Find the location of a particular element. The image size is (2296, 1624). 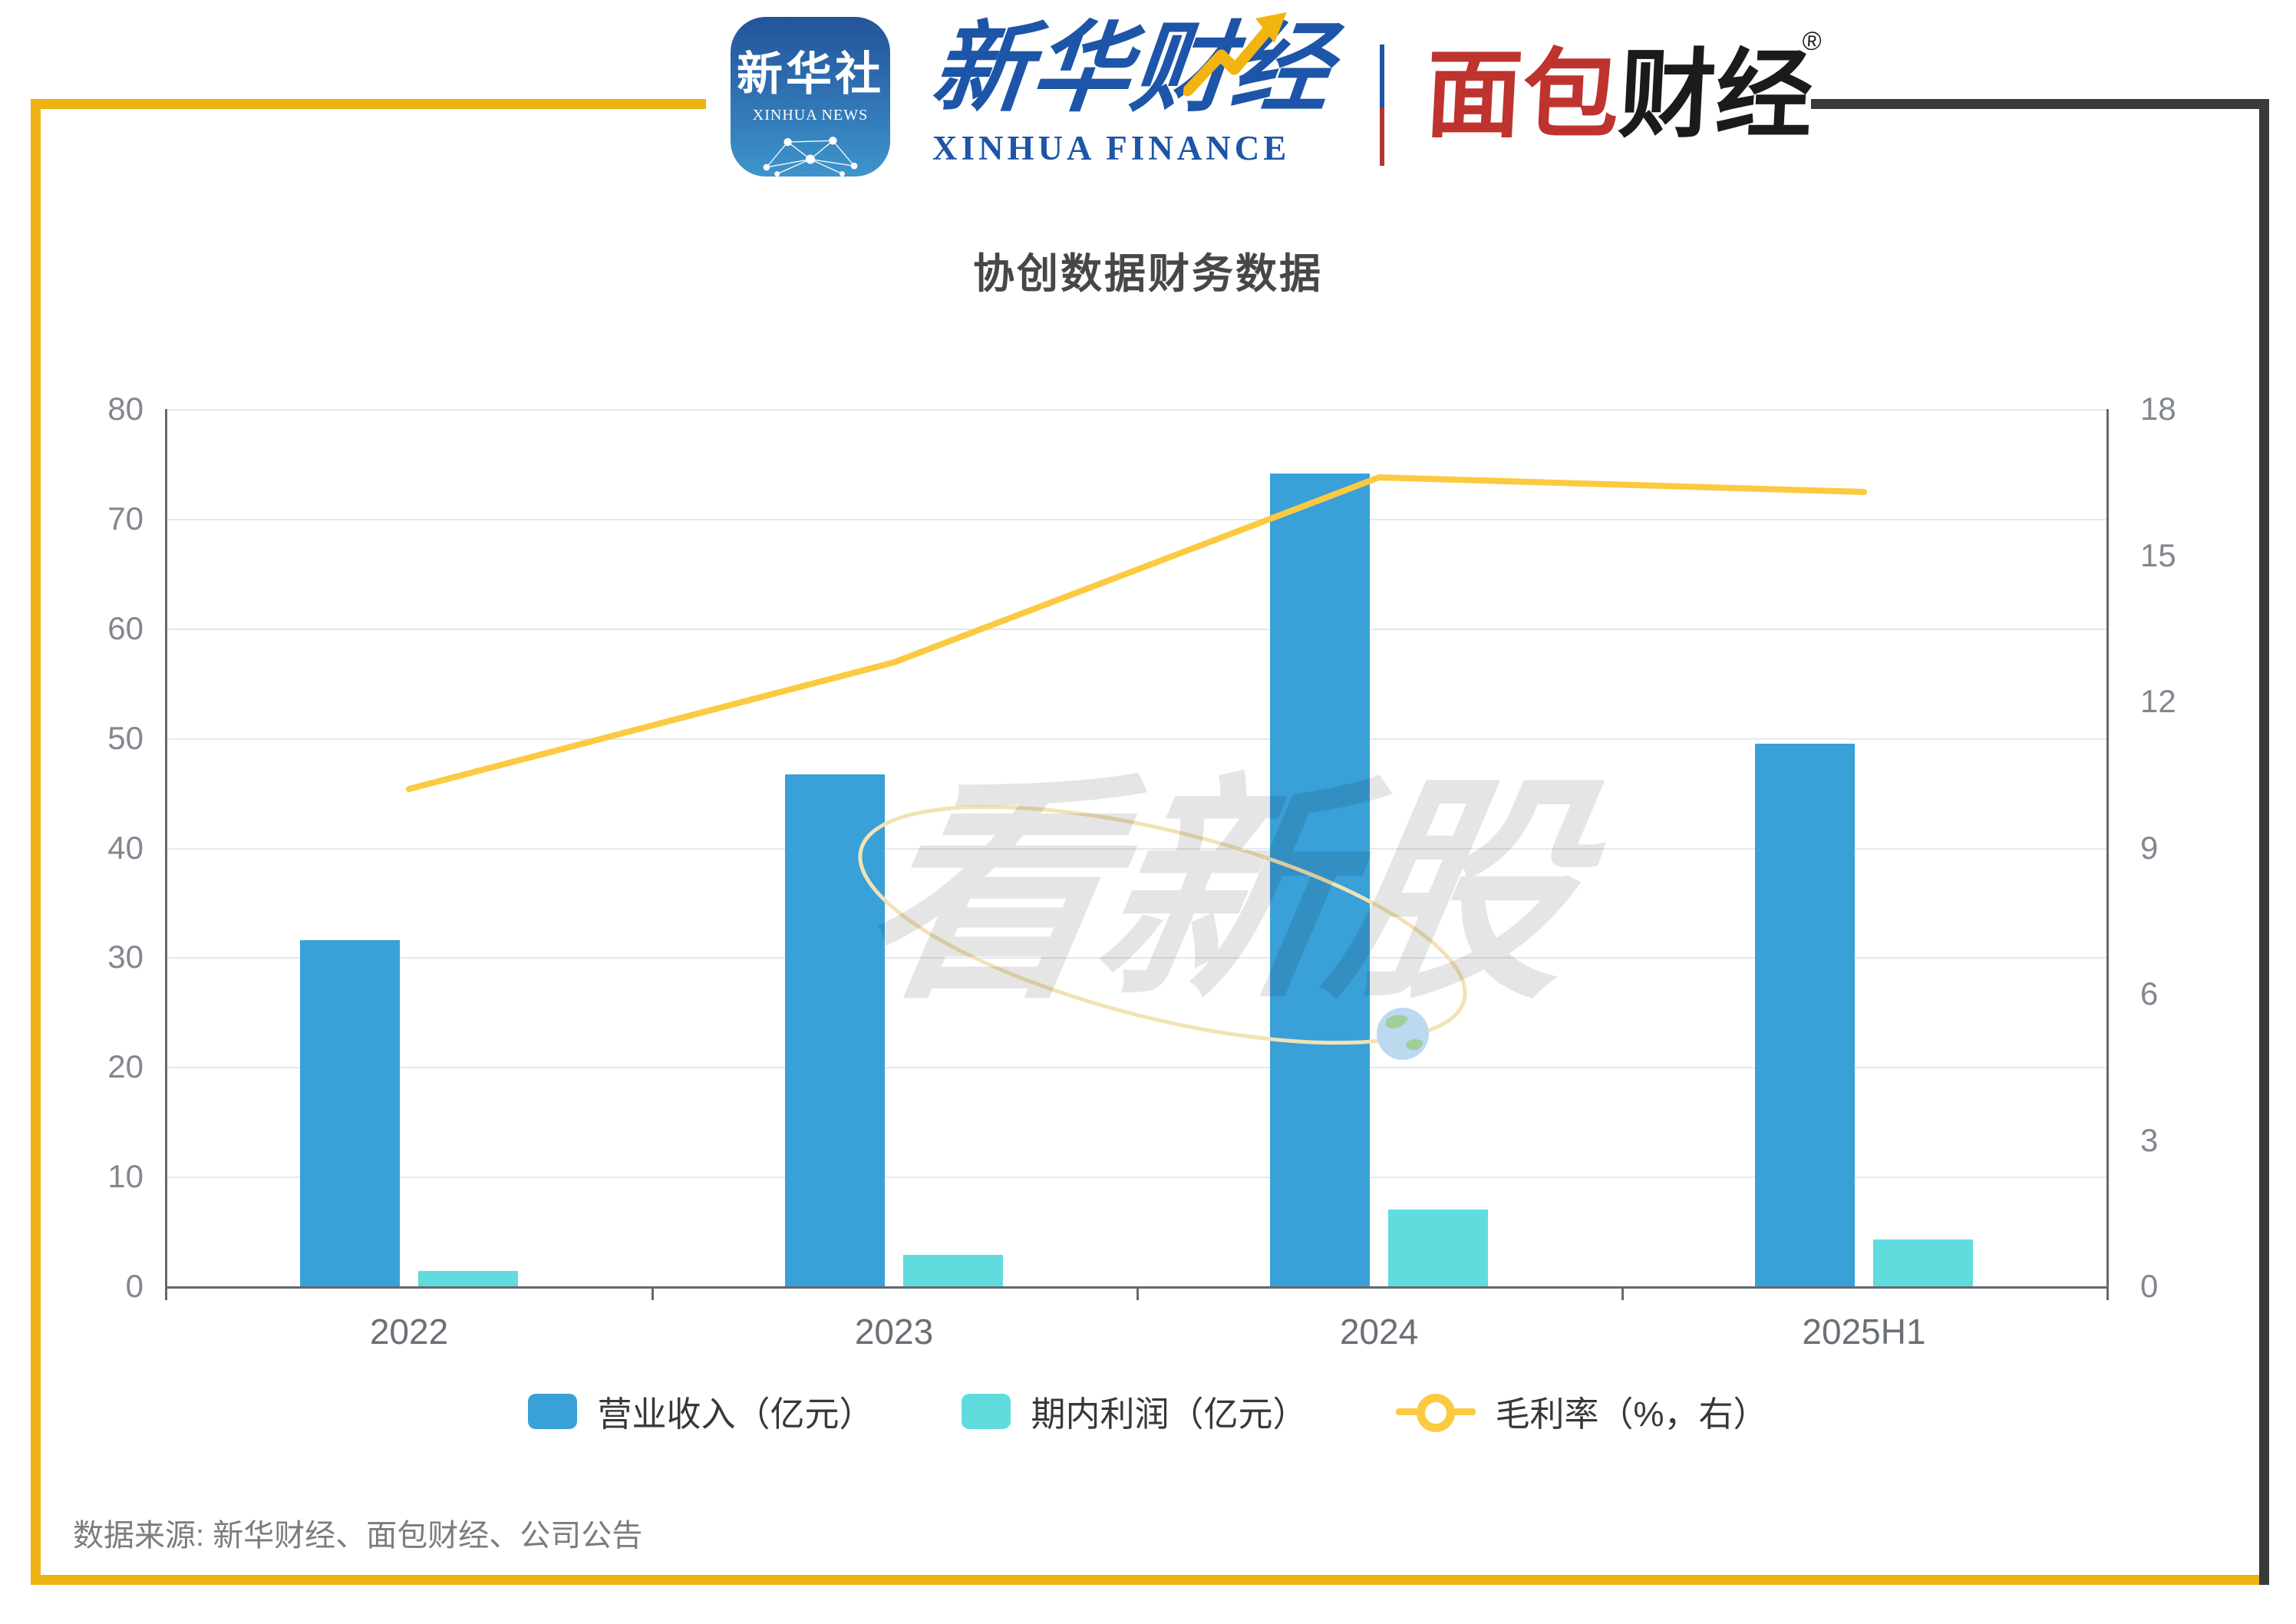

constellation-icon is located at coordinates (810, 157).